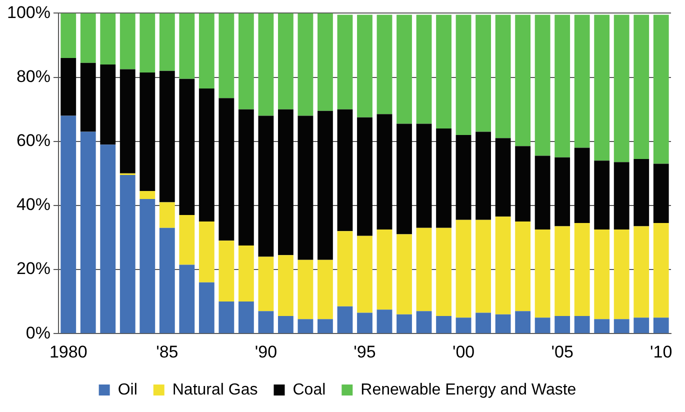  Describe the element at coordinates (266, 352) in the screenshot. I see `x-tick-label: '90` at that location.